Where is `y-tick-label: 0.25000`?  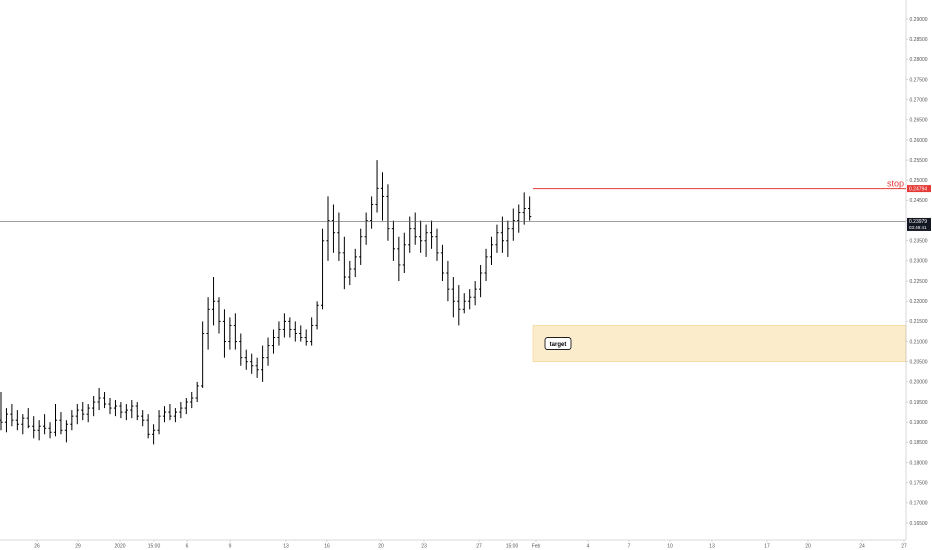 y-tick-label: 0.25000 is located at coordinates (919, 181).